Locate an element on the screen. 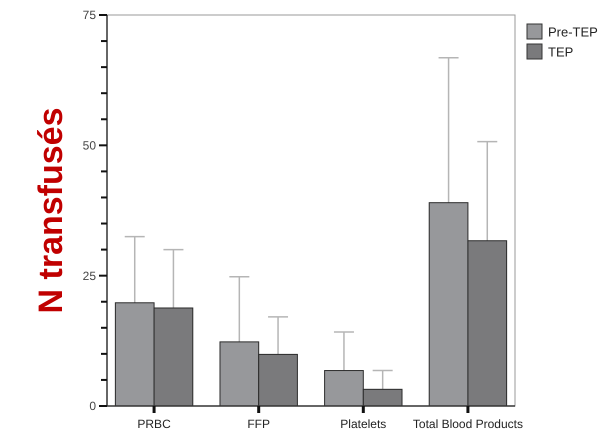 This screenshot has height=438, width=612. legend-label: TEP is located at coordinates (561, 52).